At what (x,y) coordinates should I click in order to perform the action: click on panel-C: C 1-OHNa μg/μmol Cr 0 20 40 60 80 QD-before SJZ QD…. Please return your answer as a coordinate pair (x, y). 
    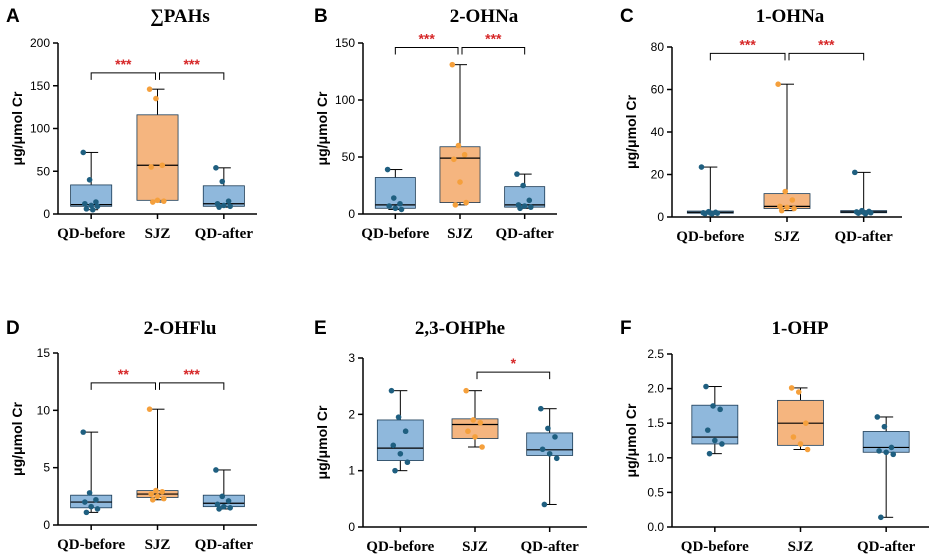
    Looking at the image, I should click on (761, 125).